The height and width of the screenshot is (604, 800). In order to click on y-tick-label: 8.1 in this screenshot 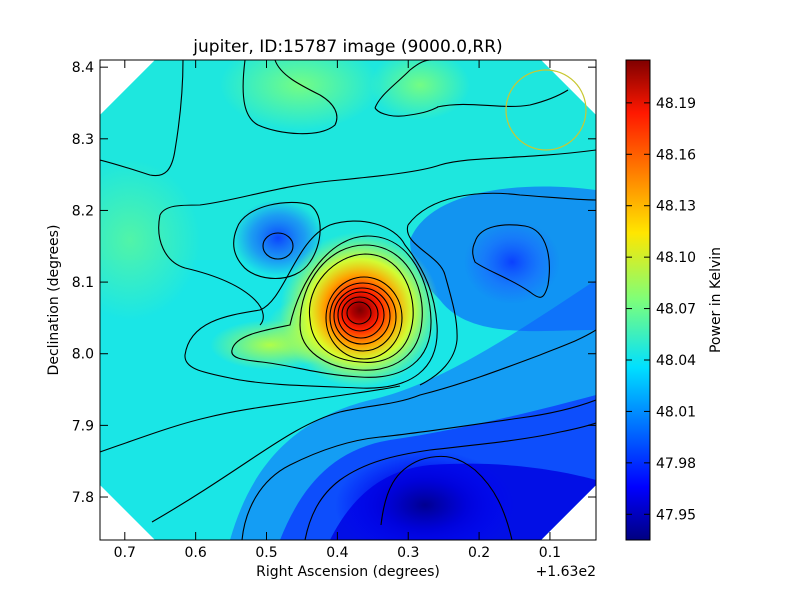, I will do `click(83, 283)`.